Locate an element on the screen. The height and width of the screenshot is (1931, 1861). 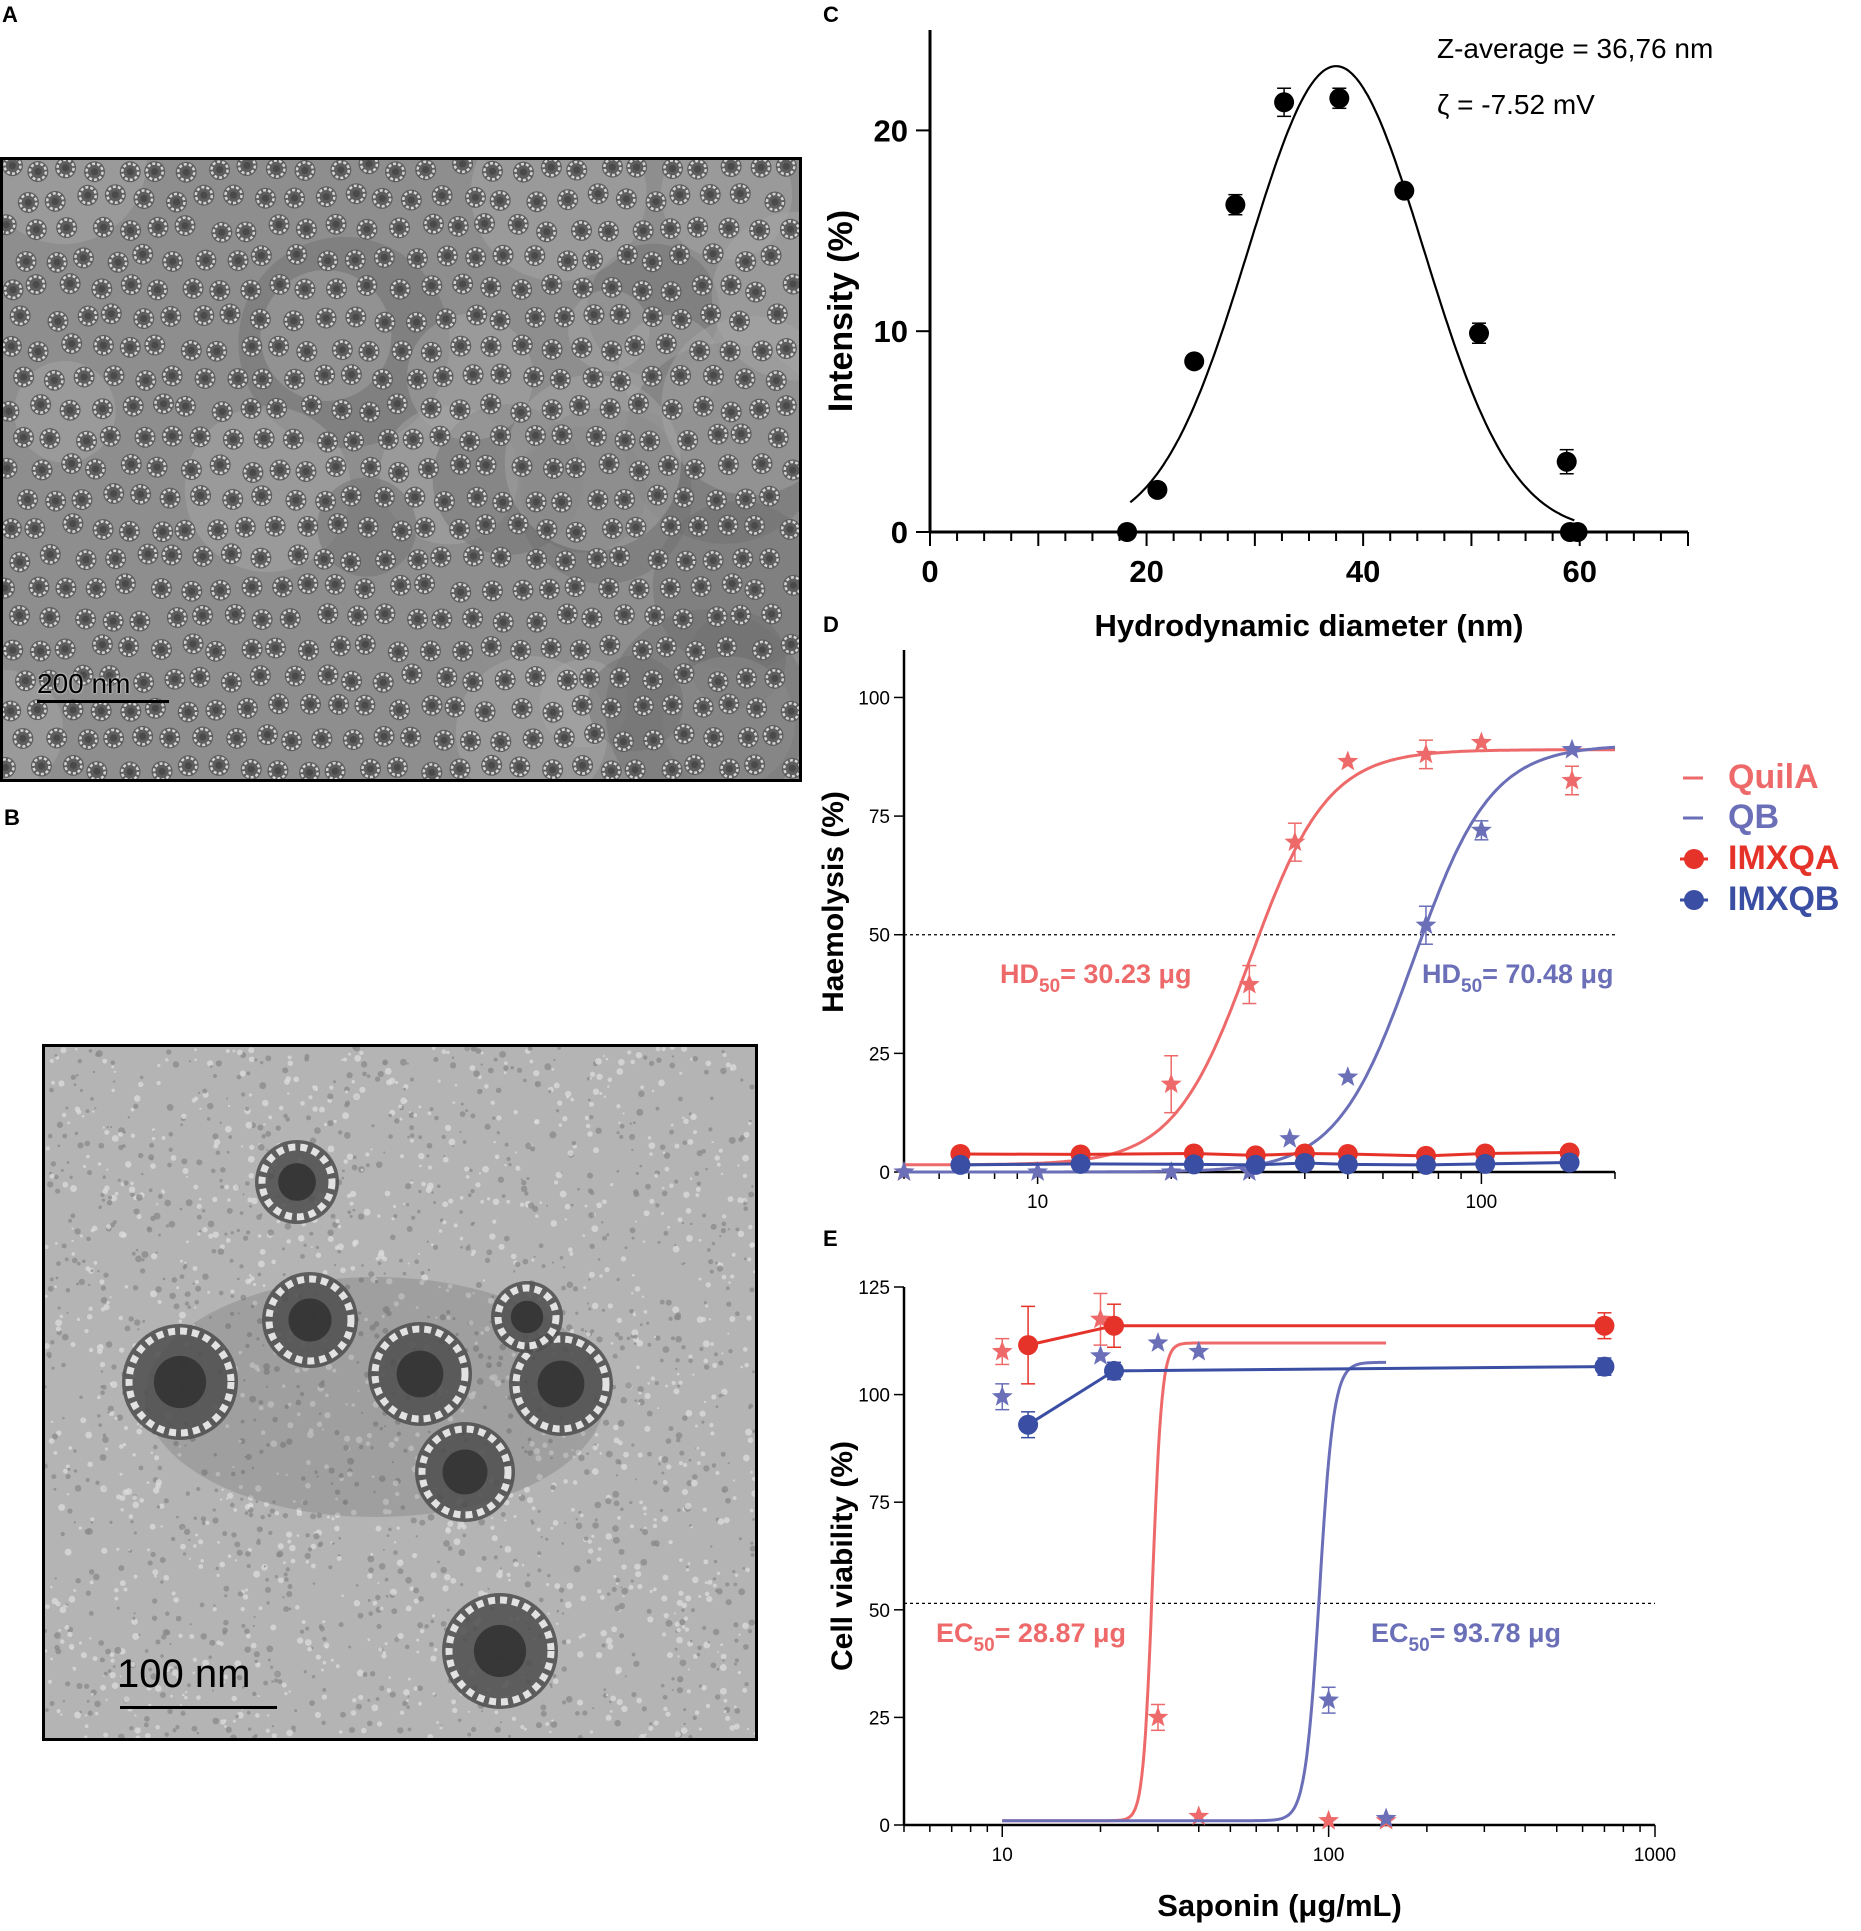
tem-a-patch is located at coordinates (728, 717).